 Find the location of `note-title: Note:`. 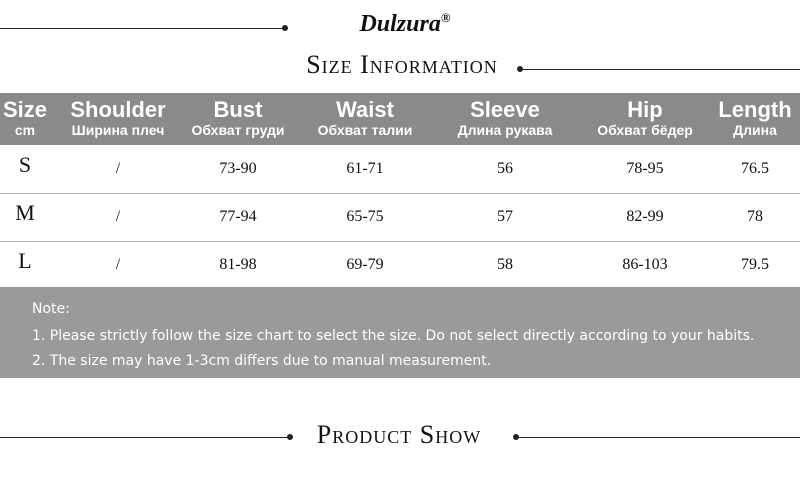

note-title: Note: is located at coordinates (51, 309).